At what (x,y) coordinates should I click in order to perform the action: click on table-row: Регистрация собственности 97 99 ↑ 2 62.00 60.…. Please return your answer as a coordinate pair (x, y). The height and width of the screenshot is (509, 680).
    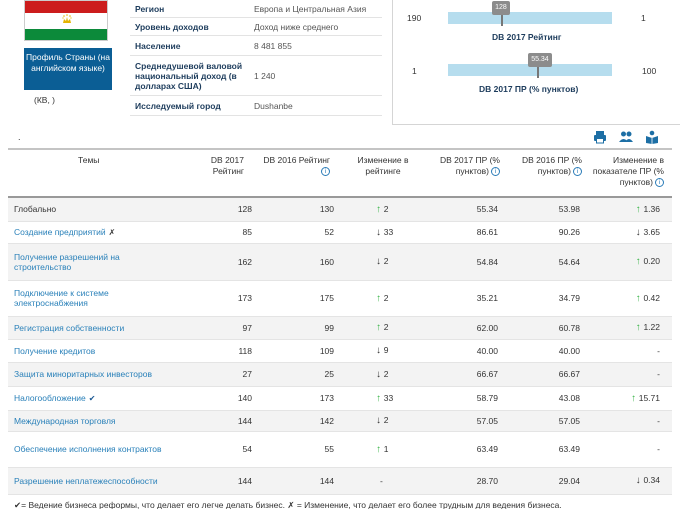
    Looking at the image, I should click on (340, 328).